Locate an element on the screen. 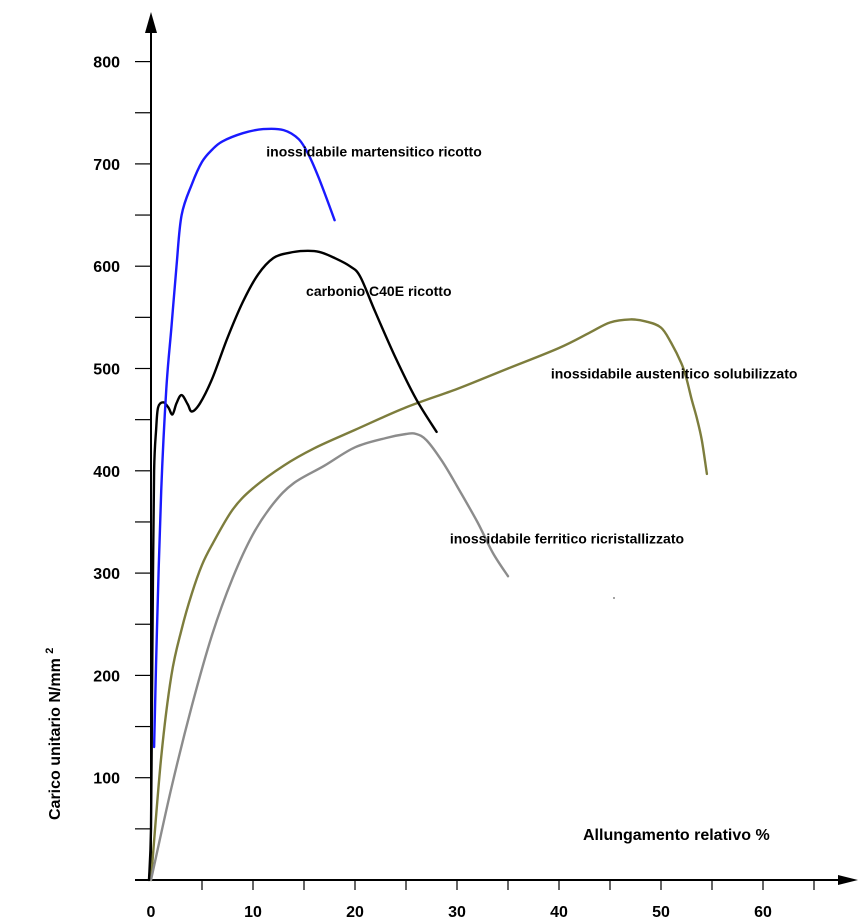 The image size is (861, 922). y-tick-label-700: 700 is located at coordinates (106, 165).